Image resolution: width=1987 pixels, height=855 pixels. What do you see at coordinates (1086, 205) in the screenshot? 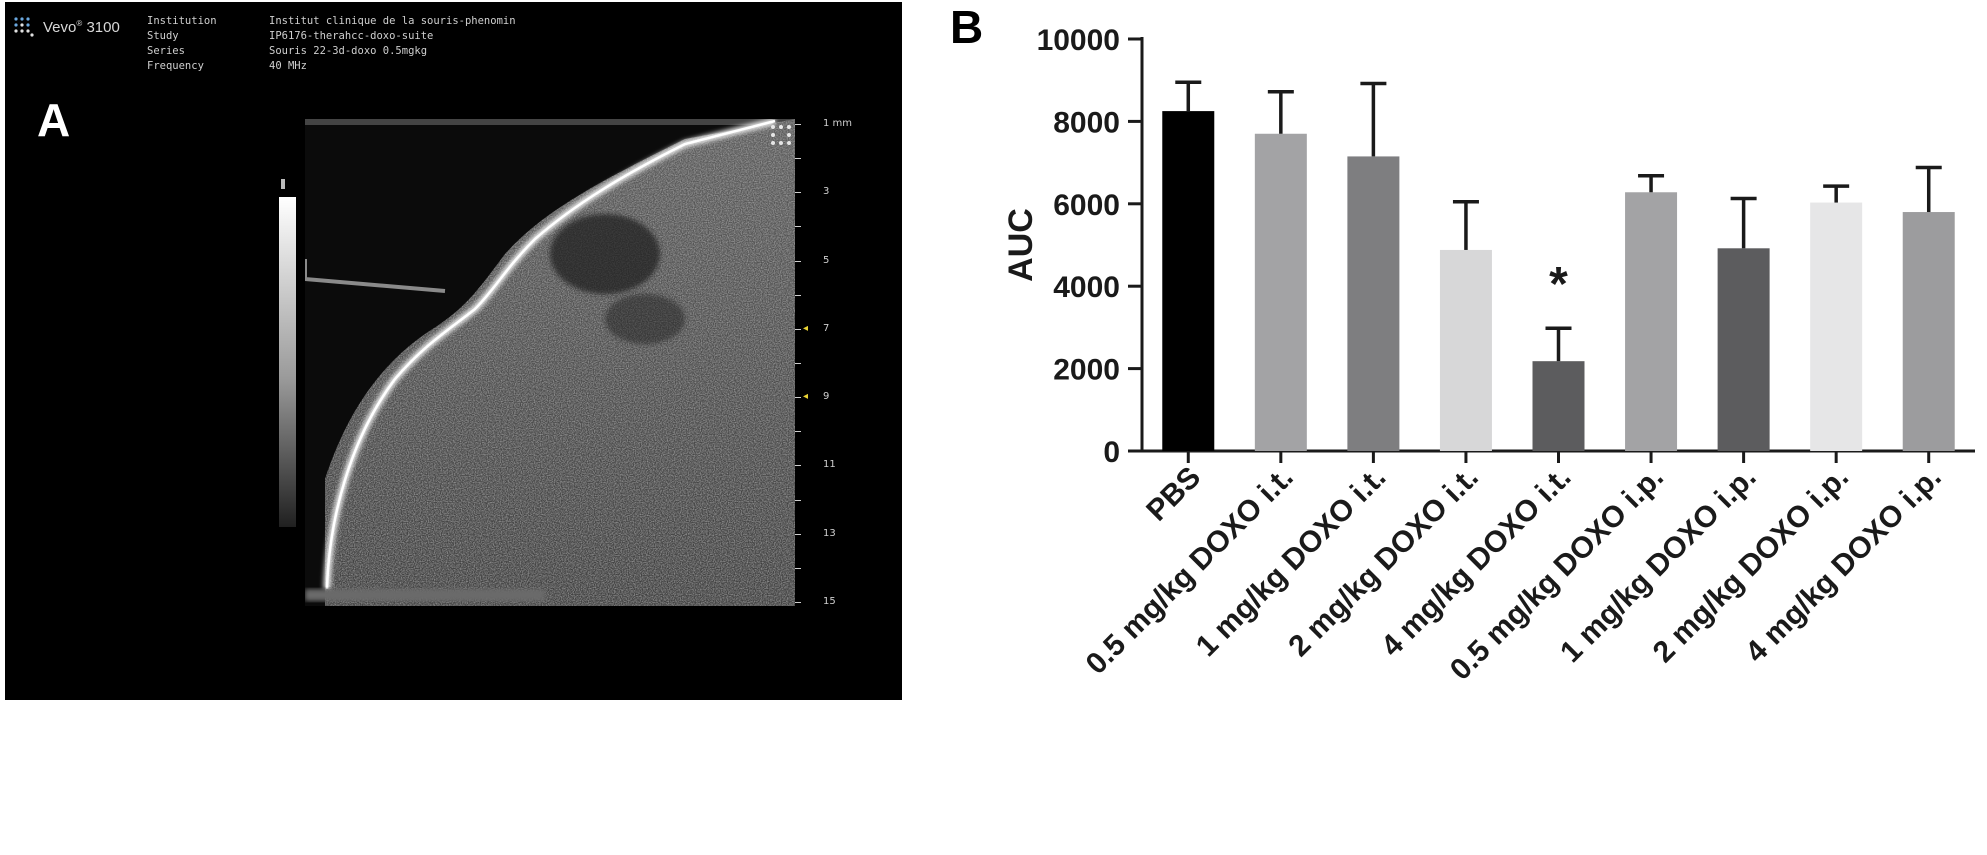
I see `y-tick-label: 6000` at bounding box center [1086, 205].